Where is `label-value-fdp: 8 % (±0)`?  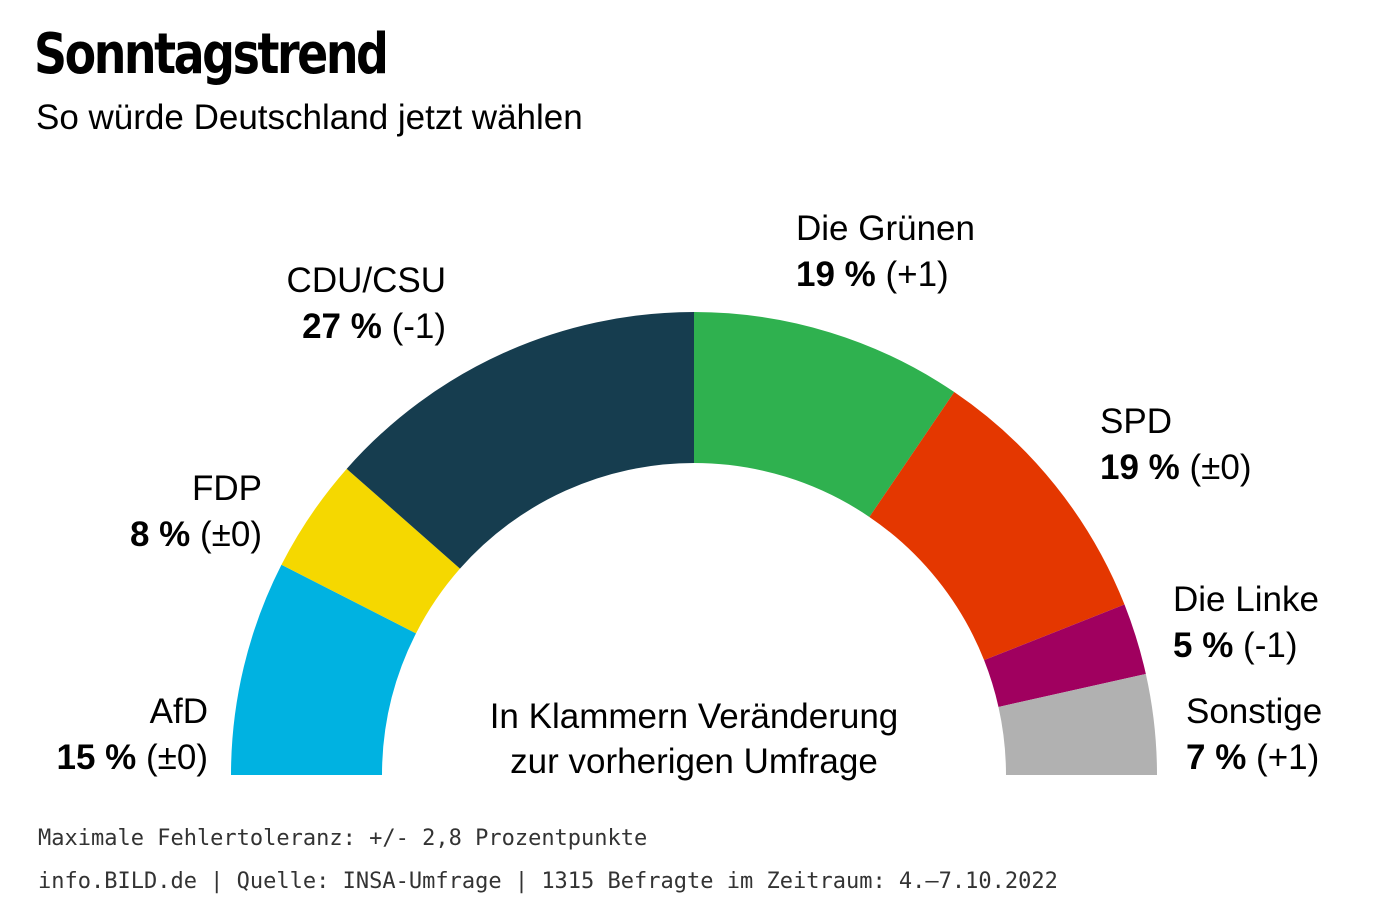
label-value-fdp: 8 % (±0) is located at coordinates (196, 534).